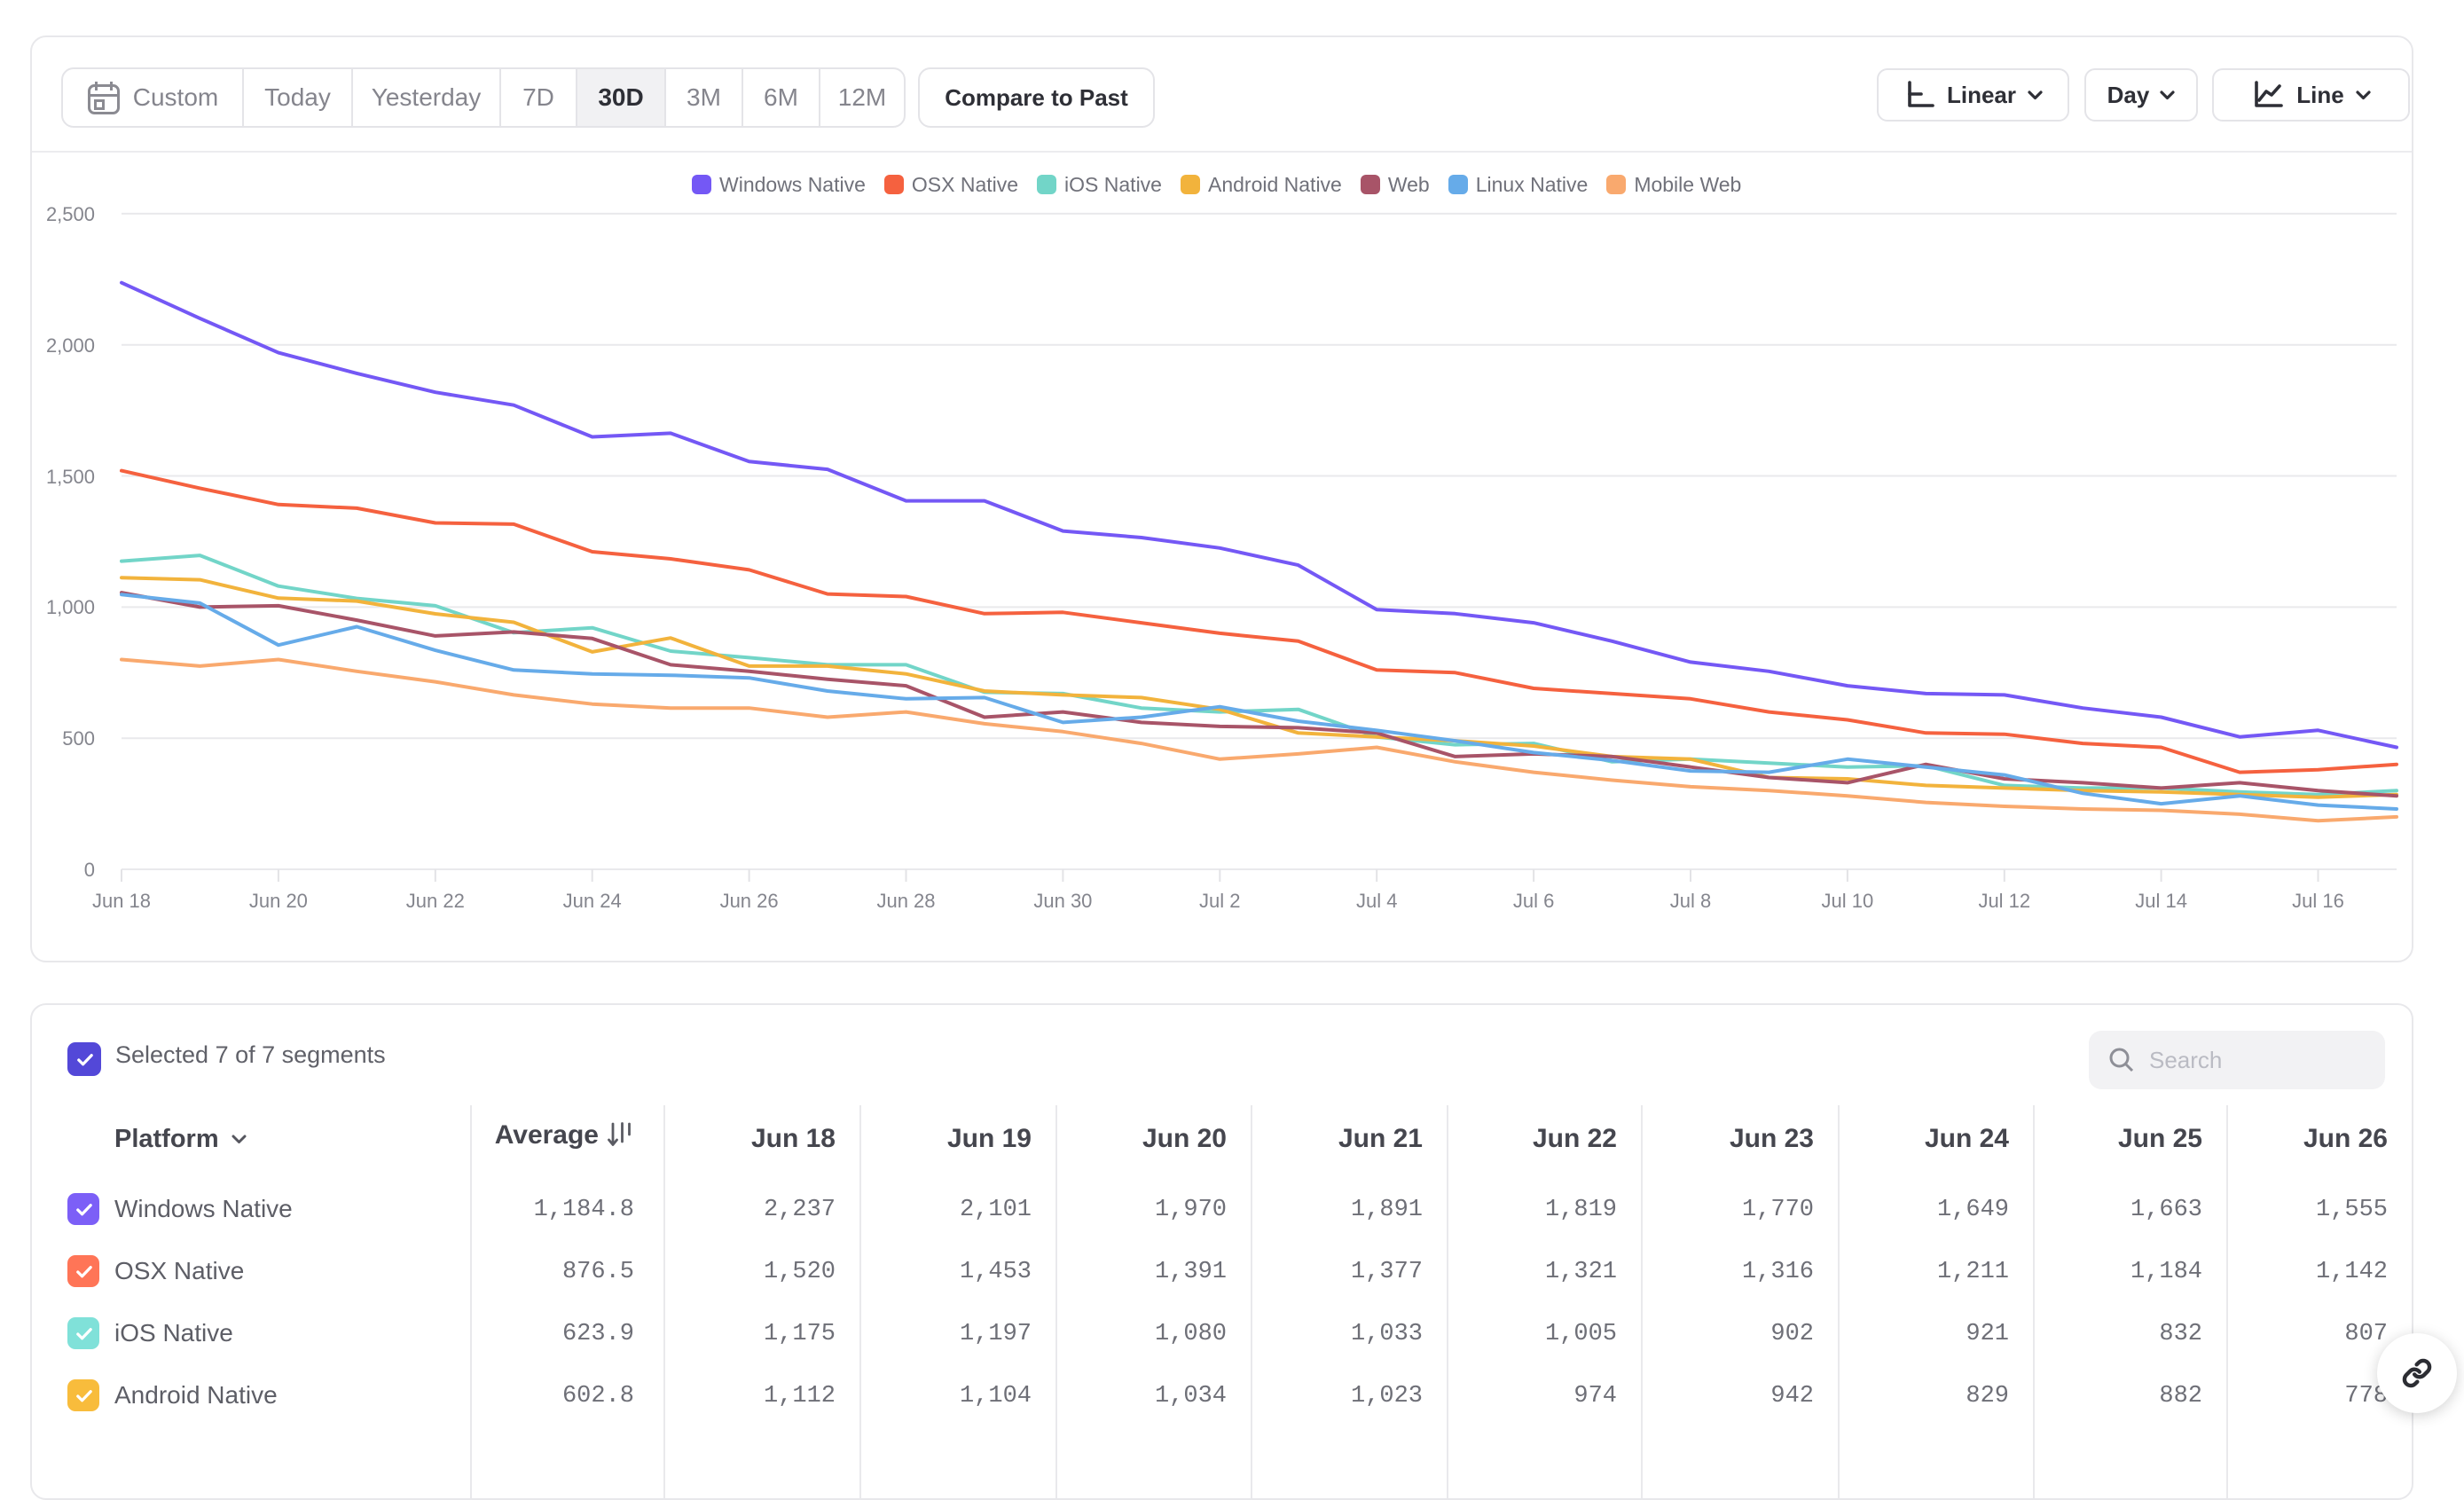 This screenshot has height=1500, width=2464. I want to click on svg-text: Jun 24, so click(592, 901).